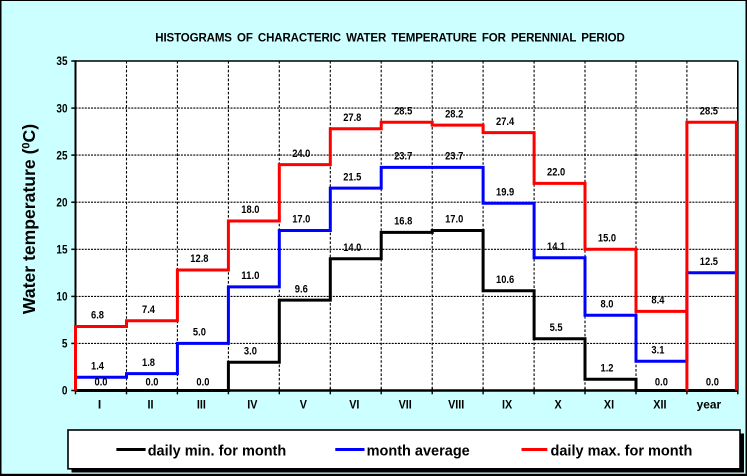 The image size is (747, 476). Describe the element at coordinates (98, 367) in the screenshot. I see `svg-text: 1.4` at that location.